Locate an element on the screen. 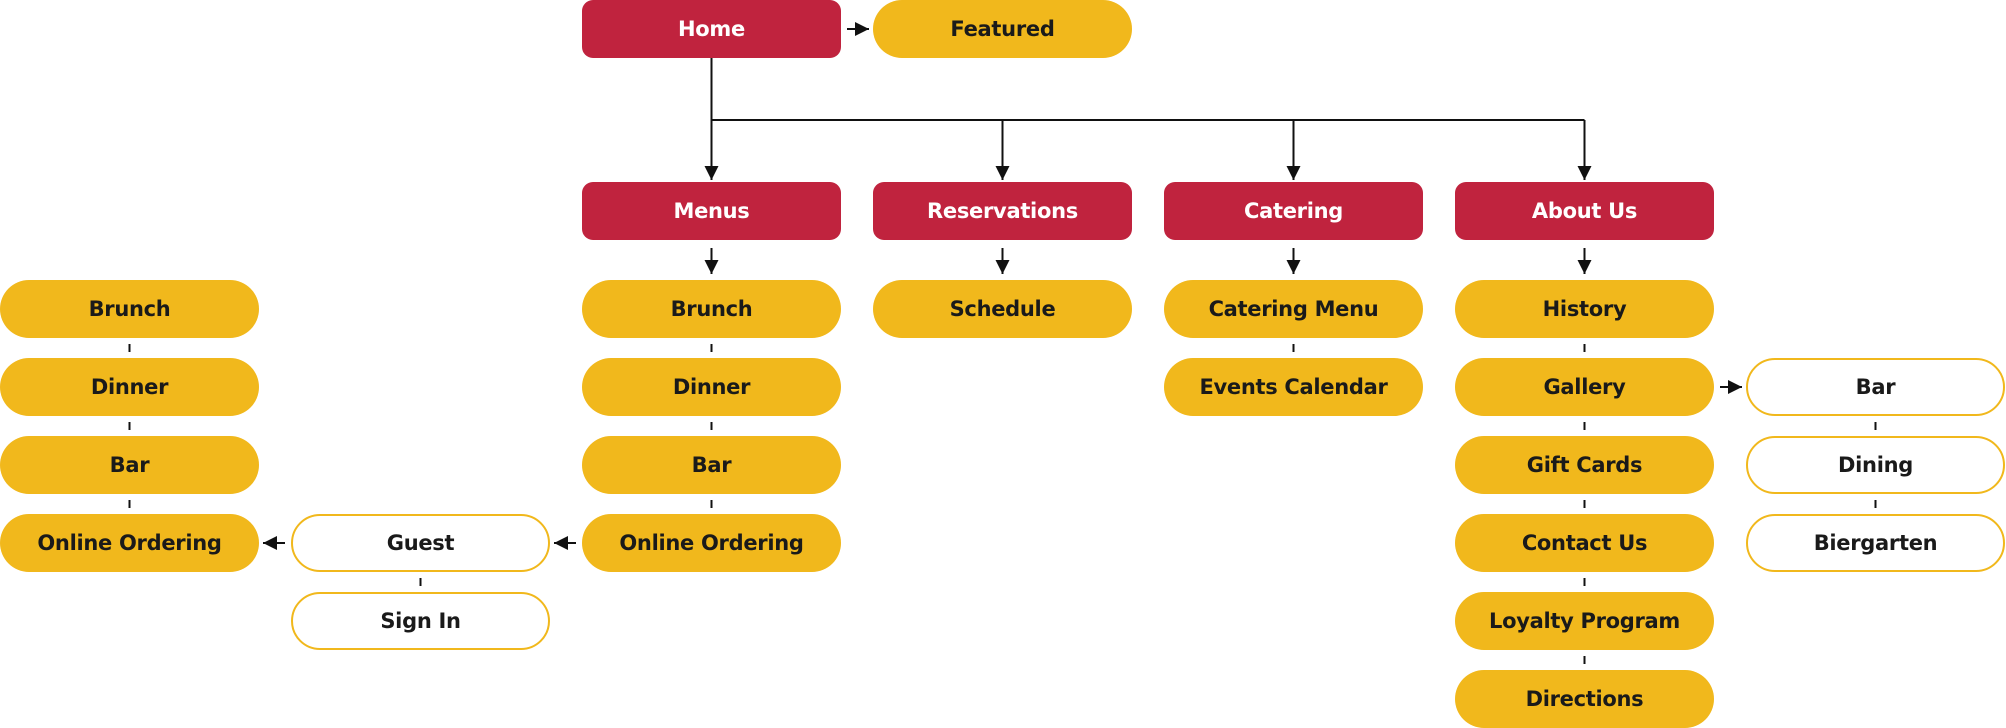 This screenshot has width=2006, height=728. node-label: Gallery is located at coordinates (1584, 387).